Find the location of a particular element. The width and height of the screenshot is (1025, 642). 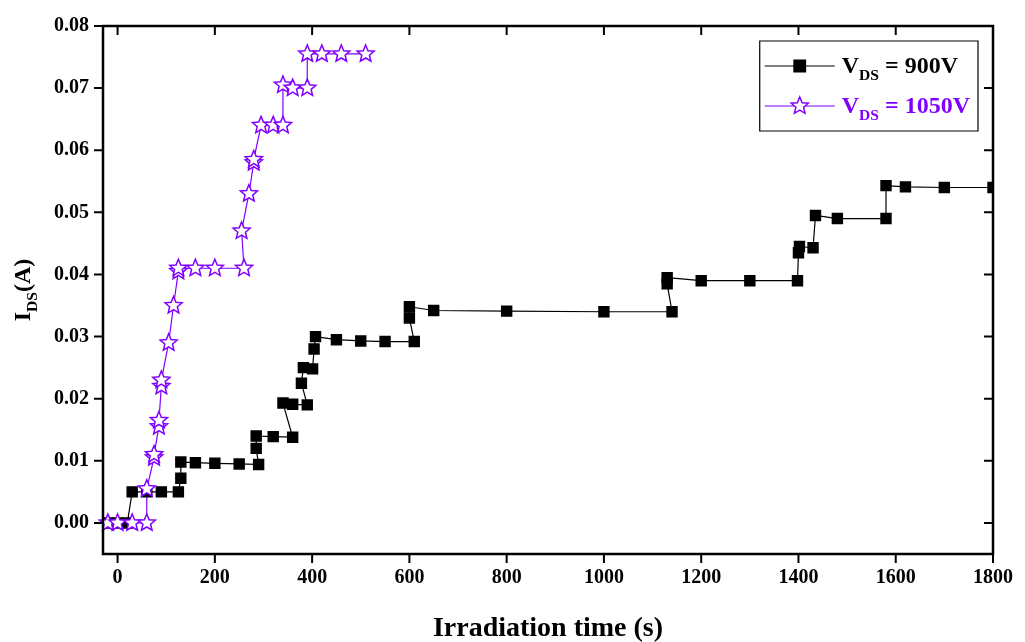

x-tick-label: 1800 is located at coordinates (993, 576).